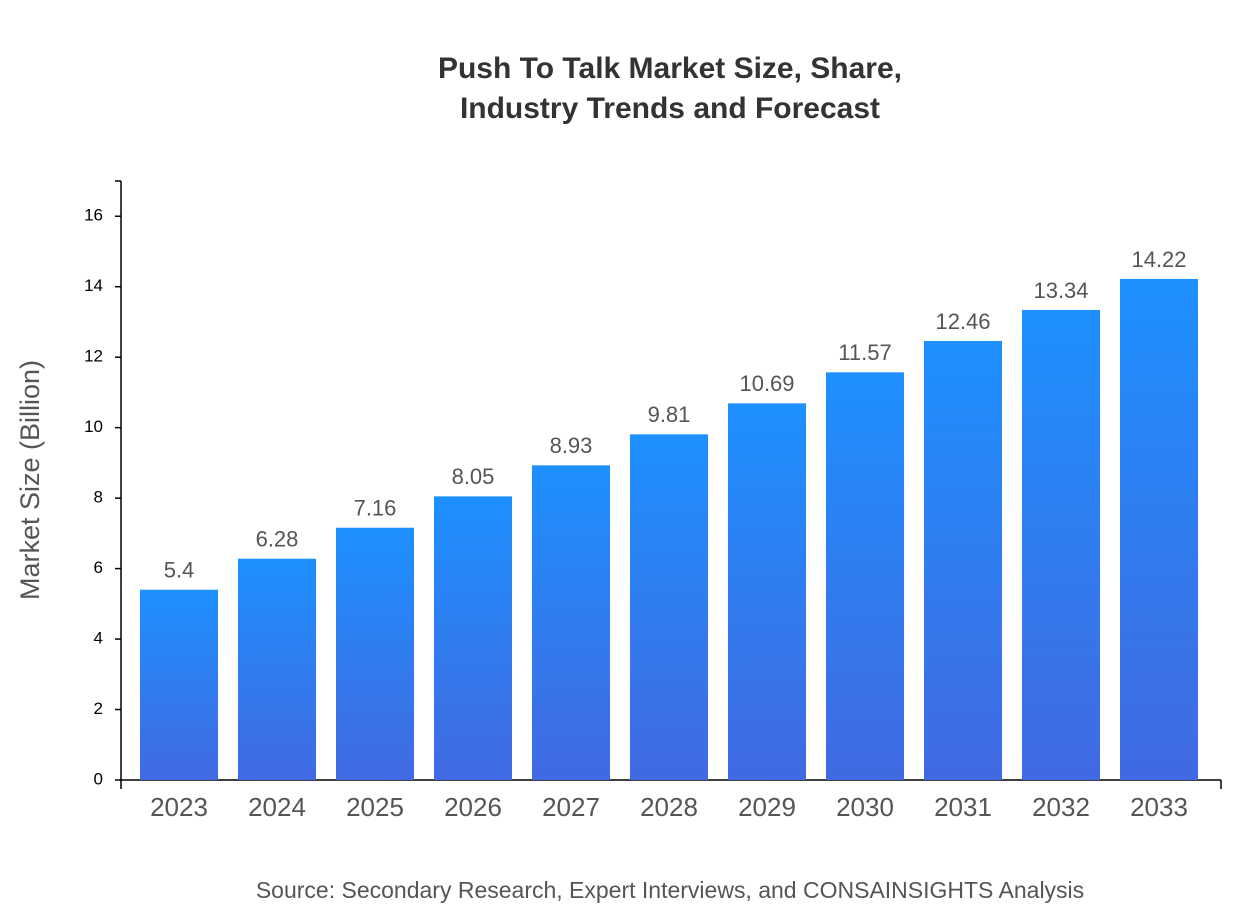 The image size is (1260, 920). Describe the element at coordinates (277, 807) in the screenshot. I see `x-tick-label: 2024` at that location.